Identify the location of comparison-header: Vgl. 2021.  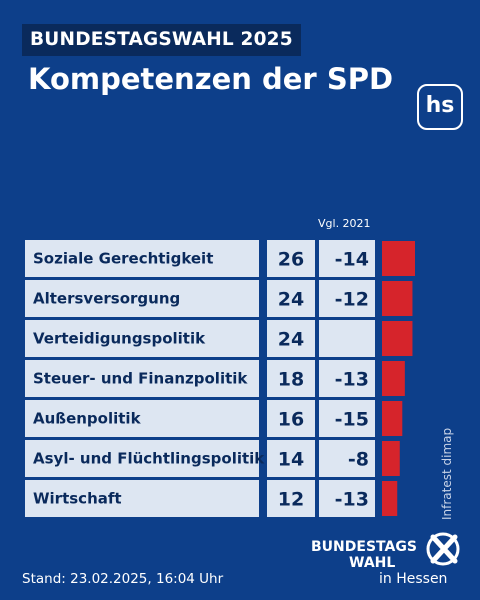
(344, 223).